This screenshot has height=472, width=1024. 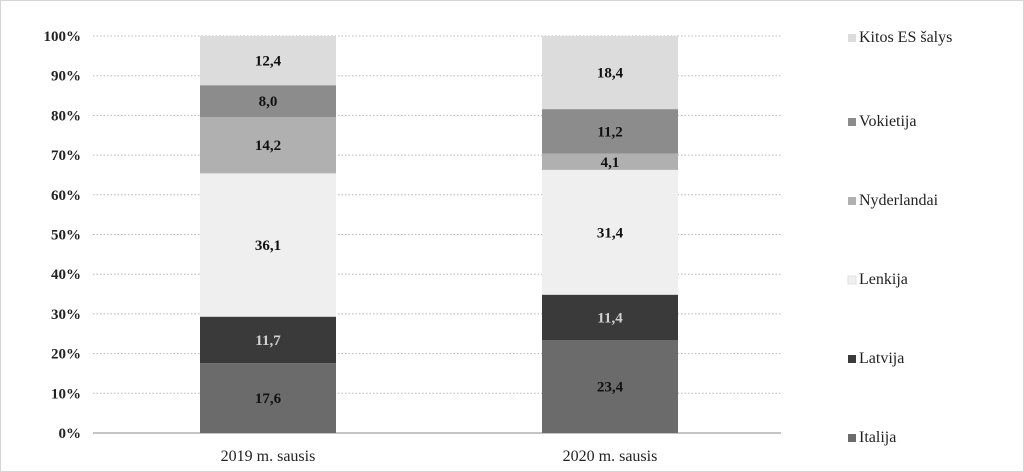 I want to click on y-tick-label: 90%, so click(x=66, y=77).